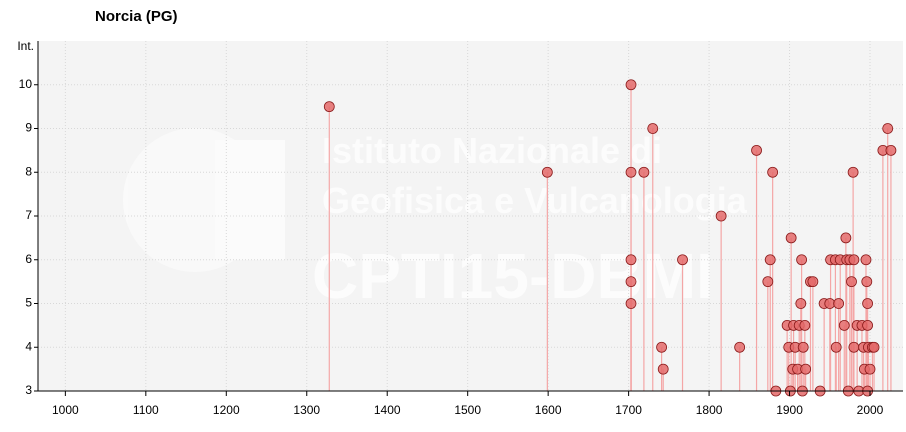  Describe the element at coordinates (25, 46) in the screenshot. I see `y-axis-label: Int.` at that location.